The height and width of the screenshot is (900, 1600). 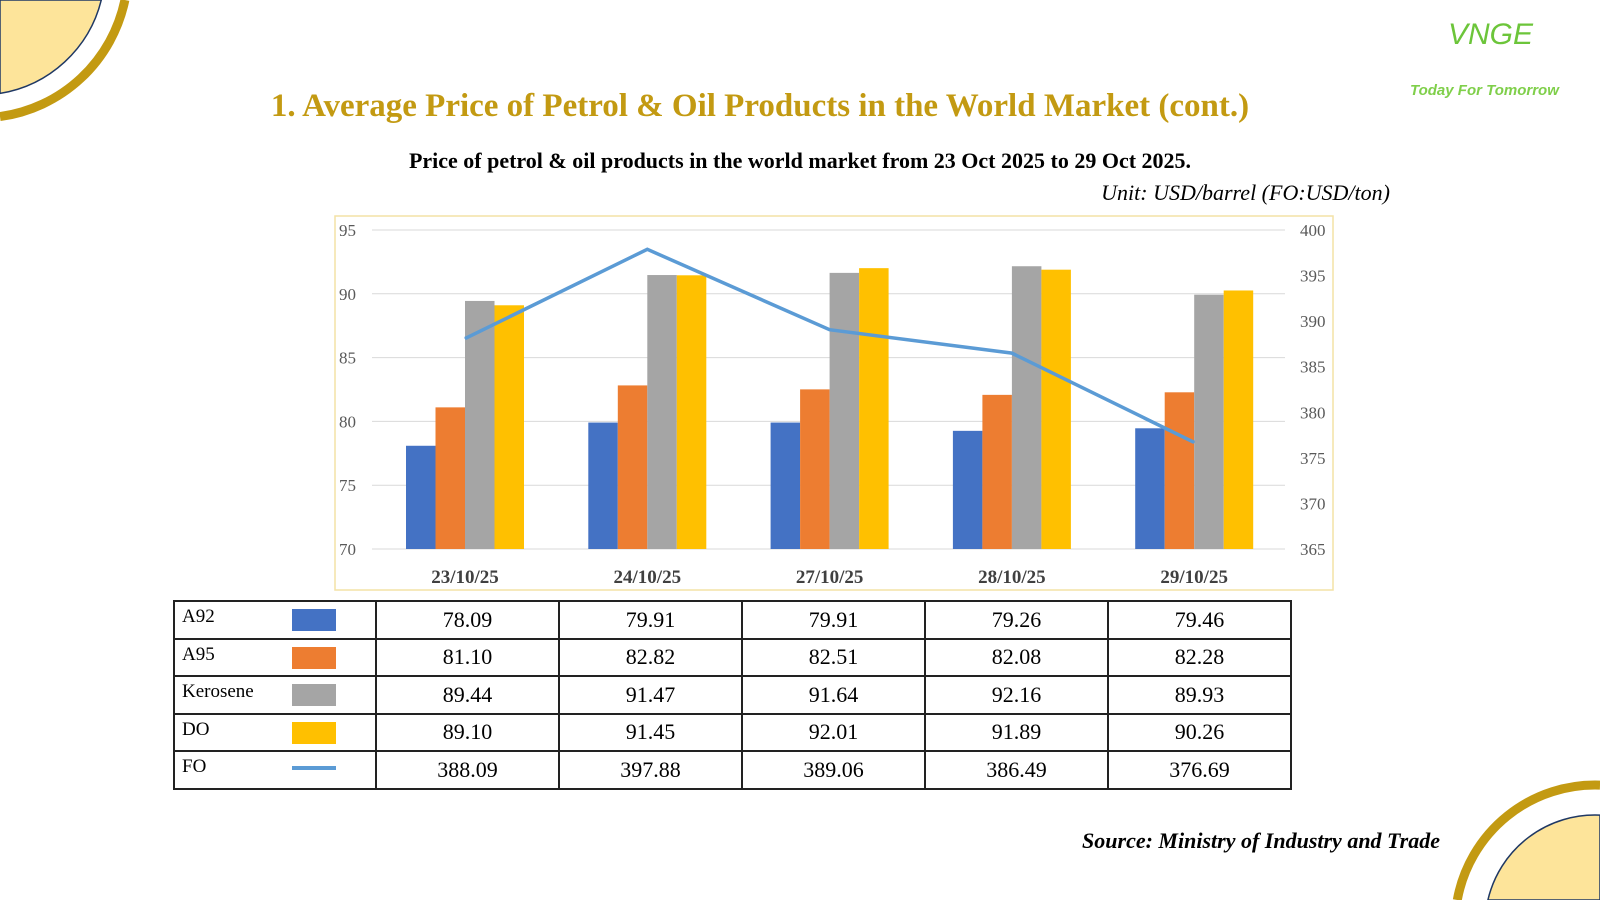 What do you see at coordinates (275, 620) in the screenshot?
I see `row-label-cell: A92` at bounding box center [275, 620].